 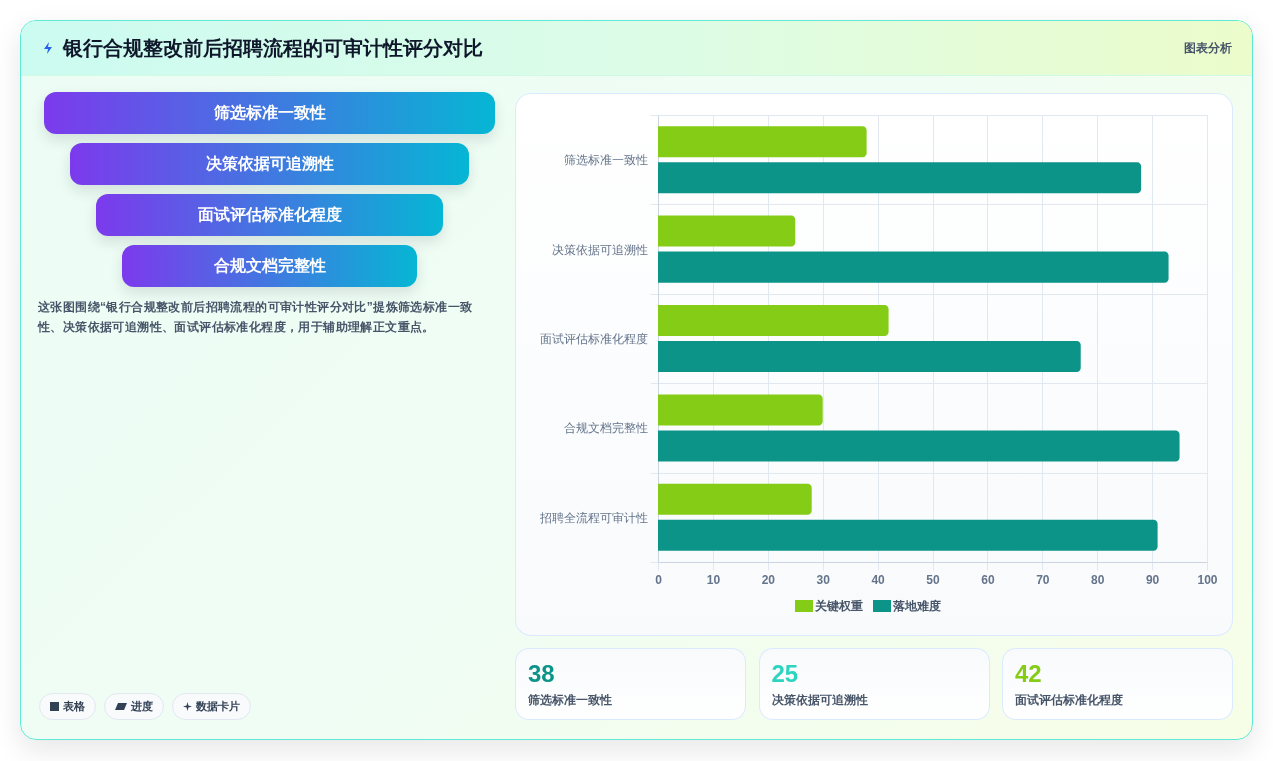 What do you see at coordinates (768, 579) in the screenshot?
I see `x-tick-label: 20` at bounding box center [768, 579].